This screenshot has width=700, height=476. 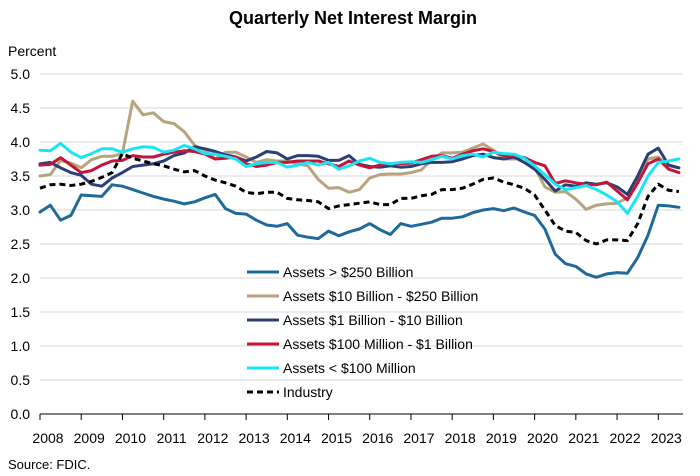 I want to click on legend-label: Assets $10 Billion - $250 Billion, so click(x=380, y=296).